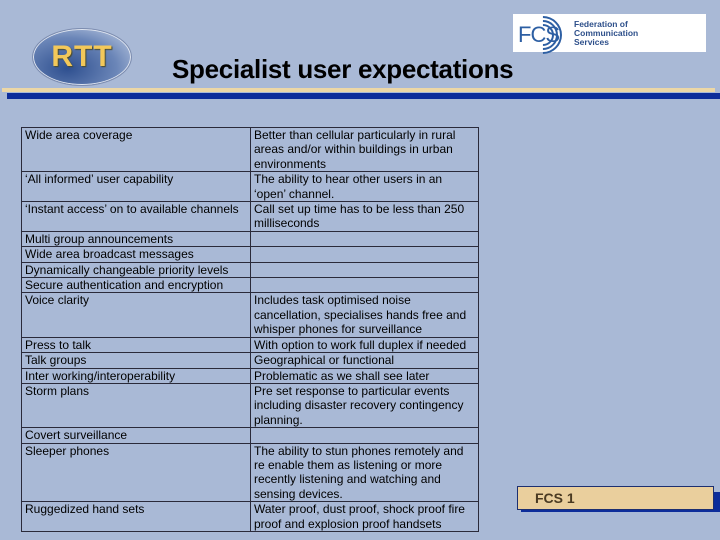  Describe the element at coordinates (136, 270) in the screenshot. I see `requirement-cell: Dynamically changeable priority levels` at that location.